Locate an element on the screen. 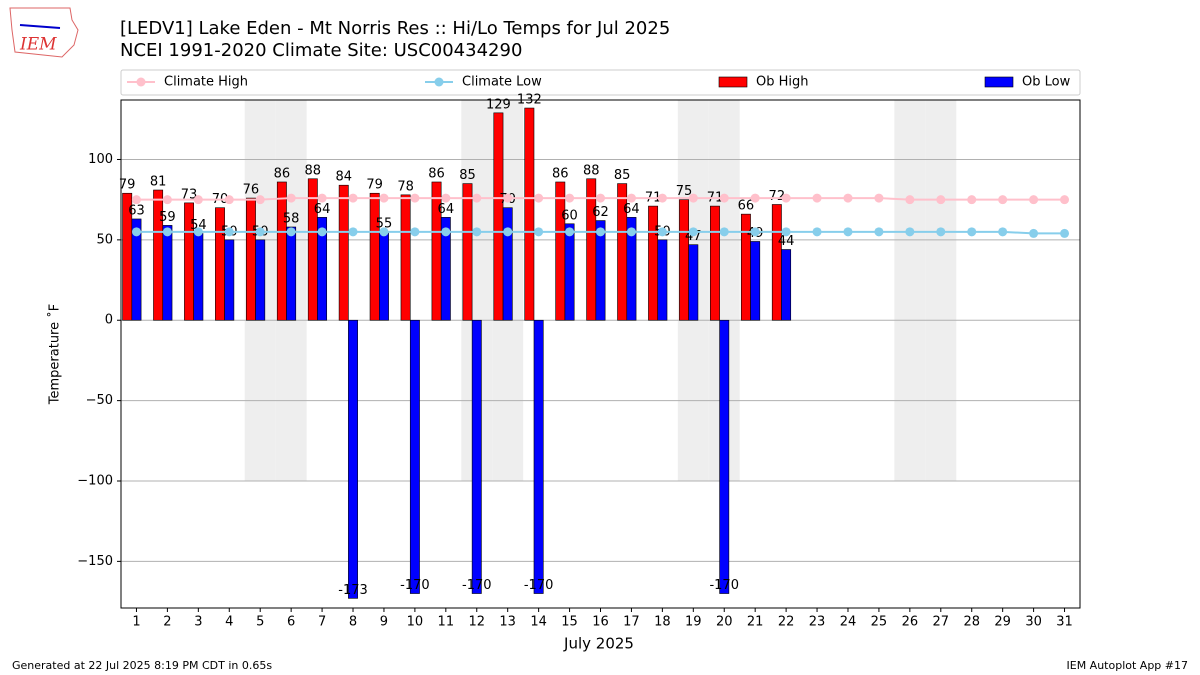  x-tick-label: 26 is located at coordinates (910, 622).